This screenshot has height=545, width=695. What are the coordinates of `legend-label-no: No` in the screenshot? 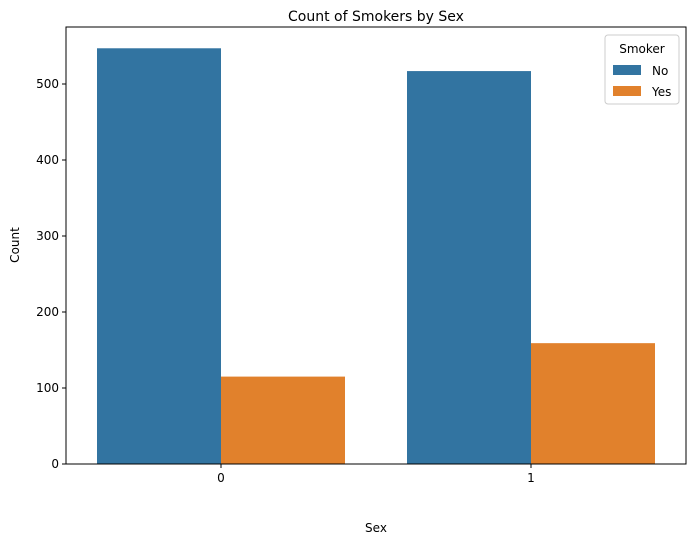 It's located at (660, 71).